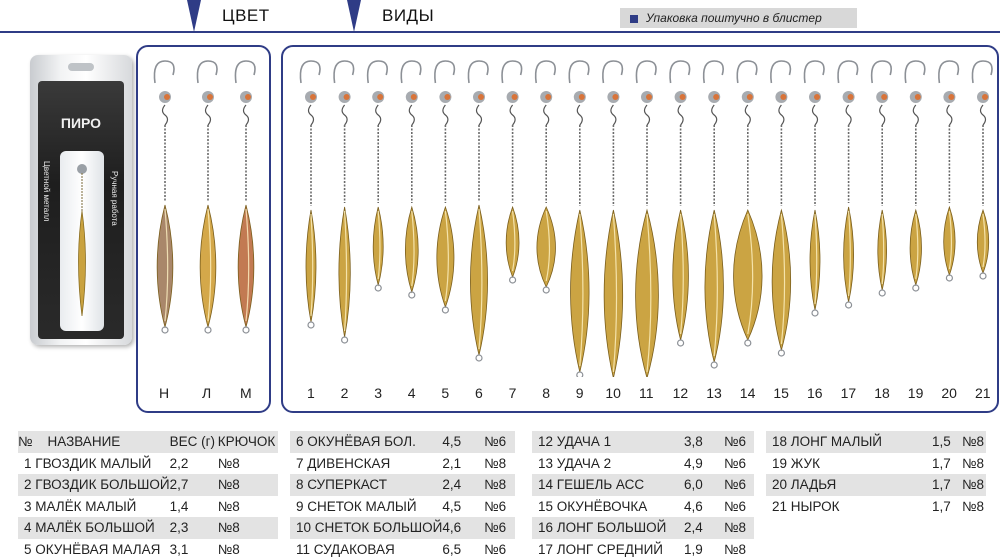 The image size is (1000, 560). Describe the element at coordinates (579, 393) in the screenshot. I see `type-number-label: 9` at that location.